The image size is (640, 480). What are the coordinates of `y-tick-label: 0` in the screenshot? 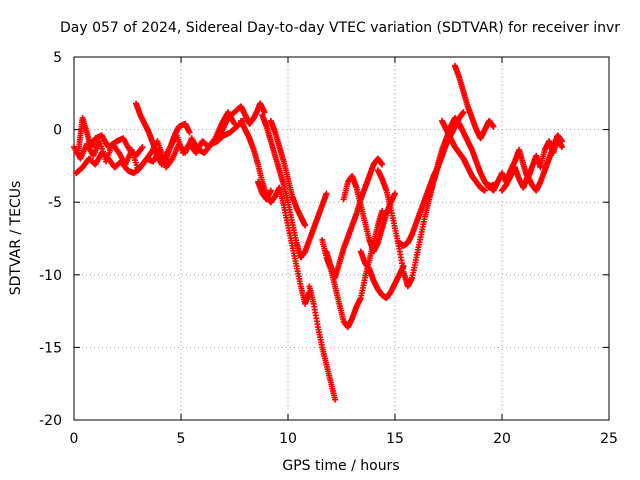 It's located at (57, 131).